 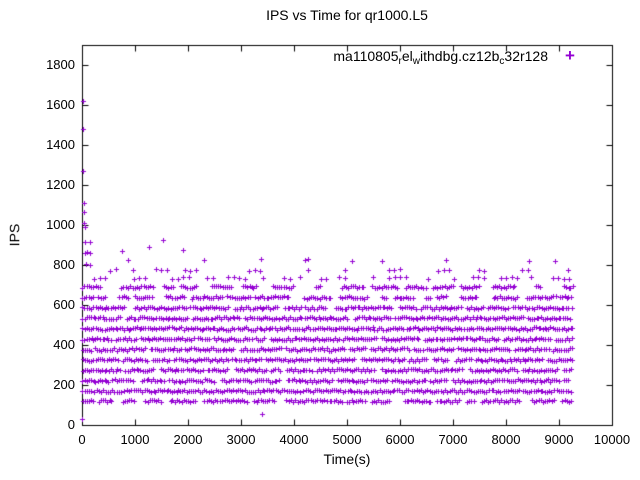 I want to click on x-tick-label: 0, so click(x=82, y=439).